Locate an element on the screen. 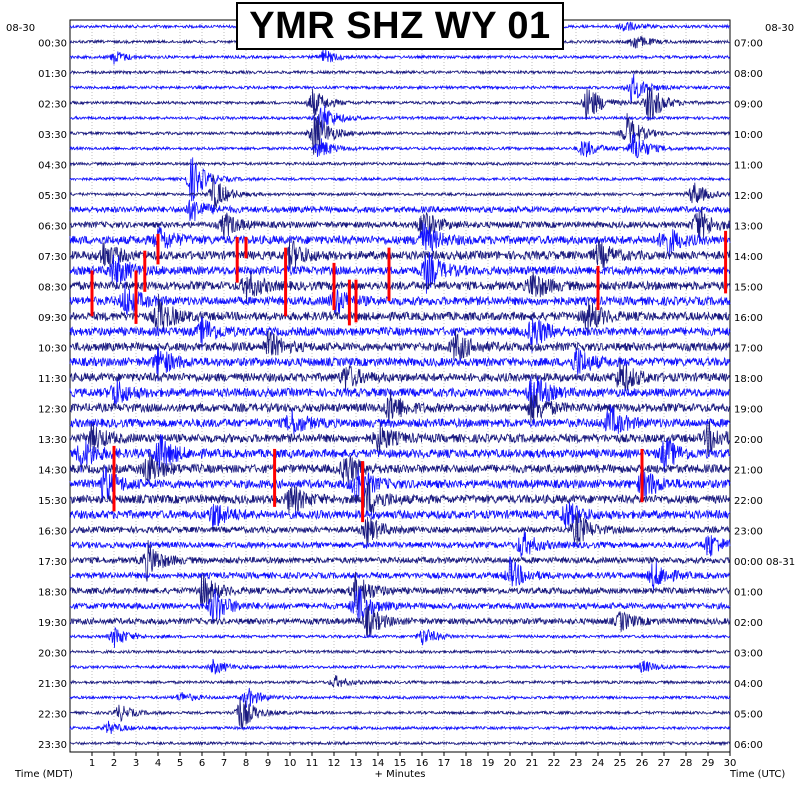 The width and height of the screenshot is (800, 800). right-time-label: 10:00 is located at coordinates (748, 135).